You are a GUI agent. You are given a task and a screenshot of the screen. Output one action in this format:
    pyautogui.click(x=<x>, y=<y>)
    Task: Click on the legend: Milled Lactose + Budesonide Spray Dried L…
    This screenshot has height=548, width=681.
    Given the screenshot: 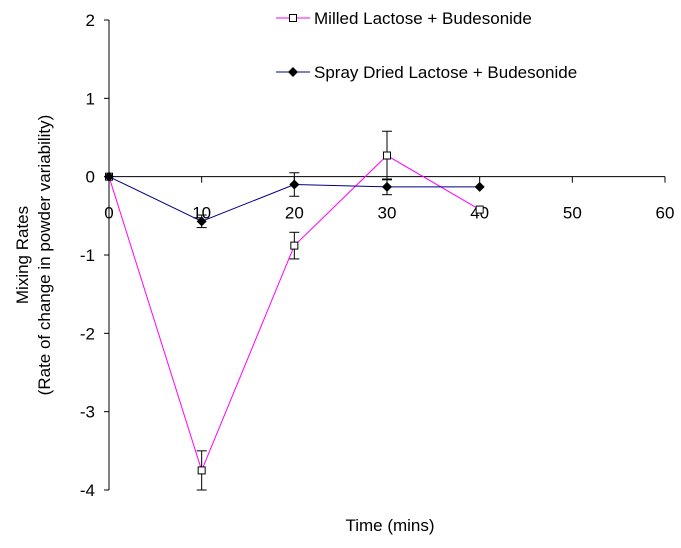 What is the action you would take?
    pyautogui.click(x=426, y=45)
    